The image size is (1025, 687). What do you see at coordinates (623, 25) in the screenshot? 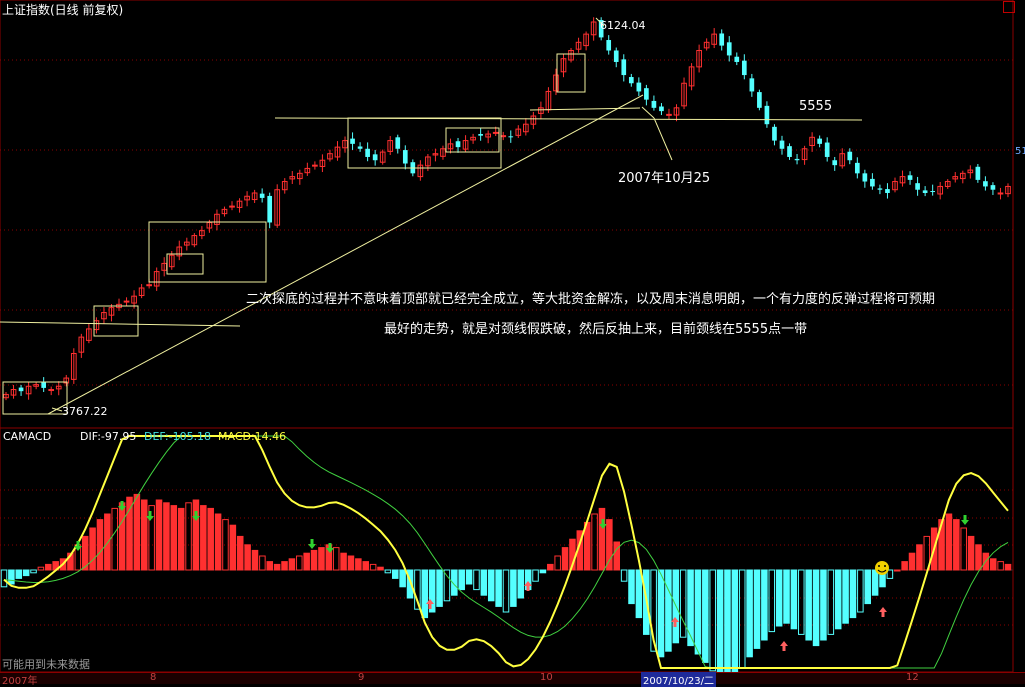
I see `high-price-label: 6124.04` at bounding box center [623, 25].